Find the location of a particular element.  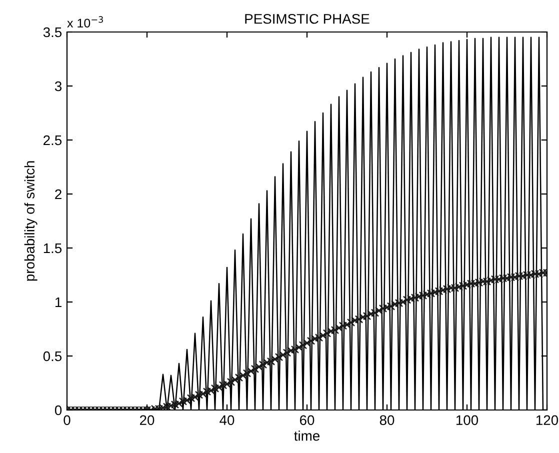

x-tick-label: 20 is located at coordinates (147, 420).